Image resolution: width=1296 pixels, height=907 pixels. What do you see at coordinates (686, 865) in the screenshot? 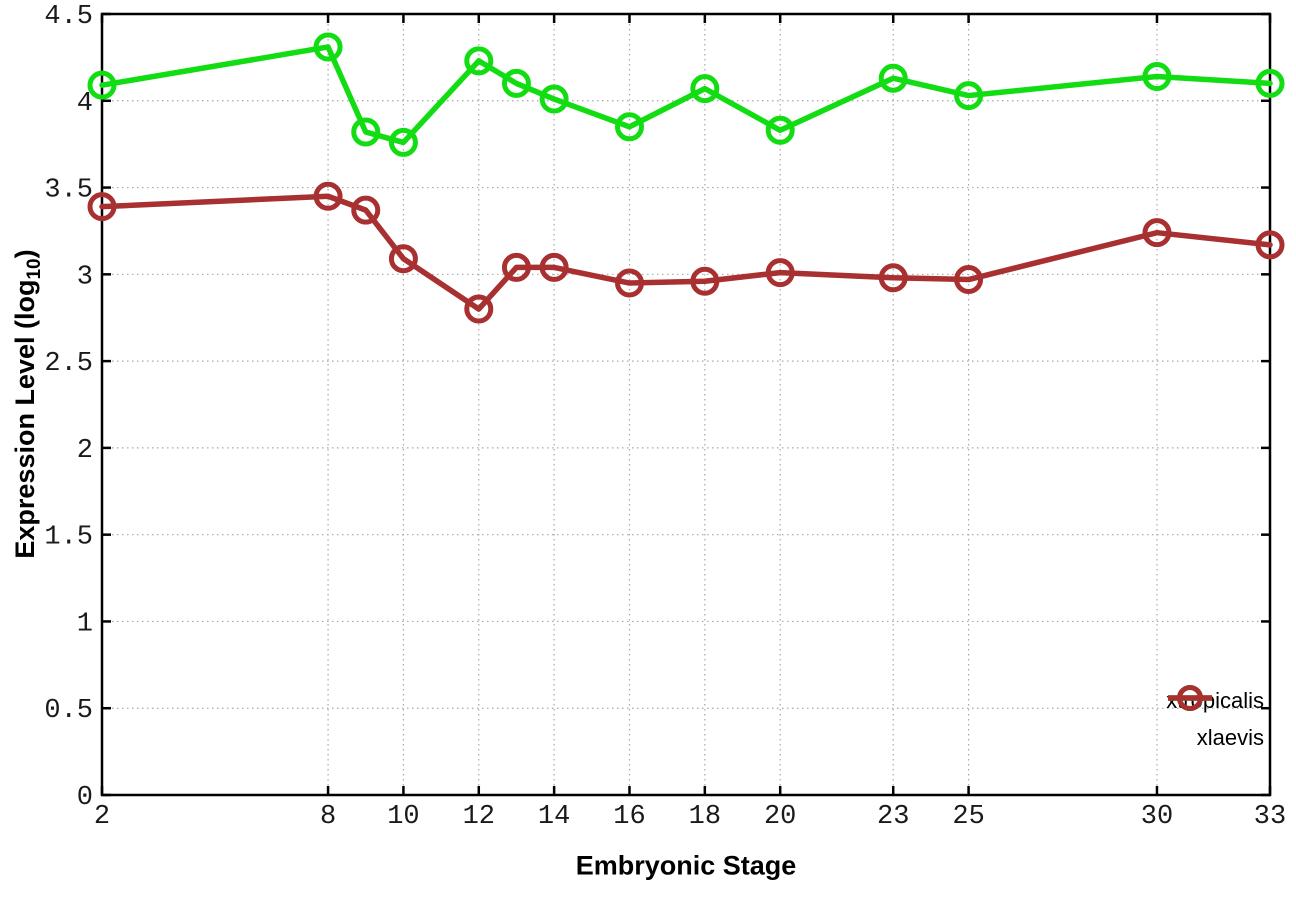
I see `x-axis-title: Embryonic Stage` at bounding box center [686, 865].